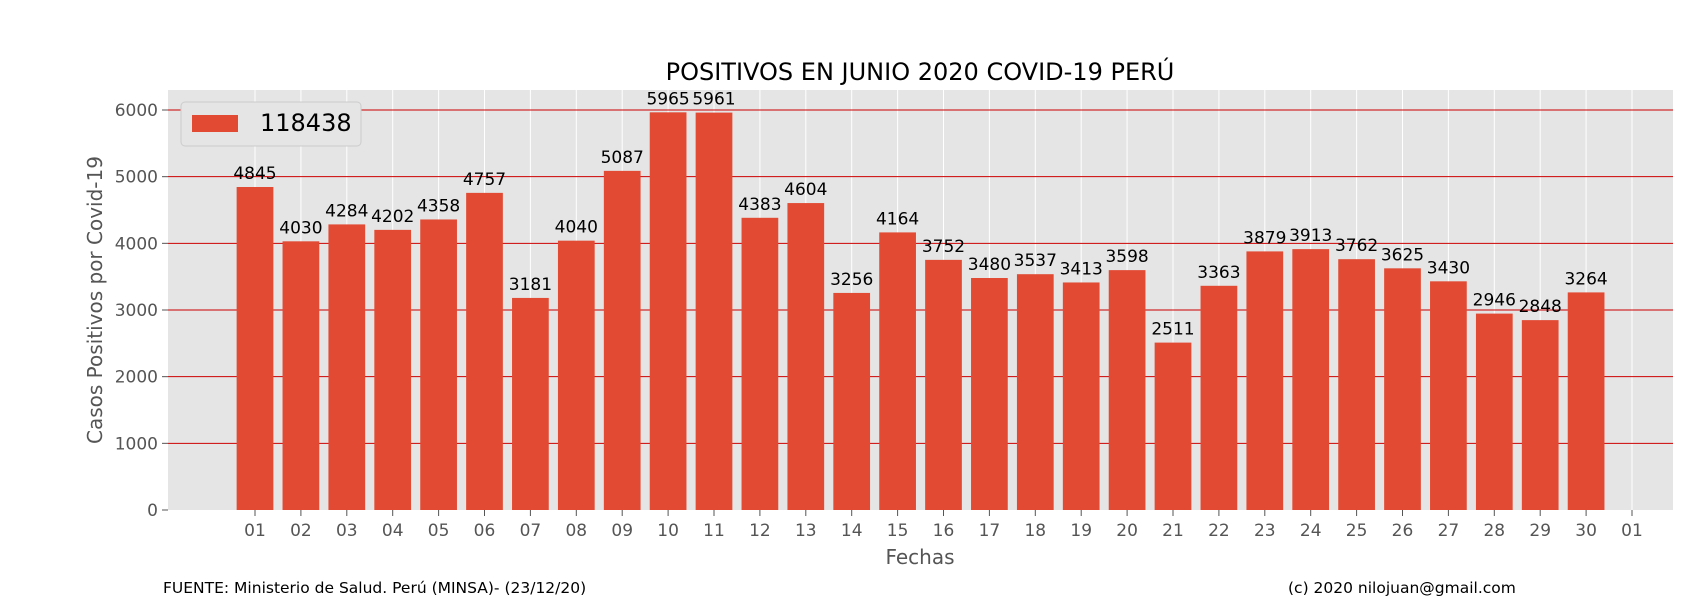 The height and width of the screenshot is (600, 1687). I want to click on data-label-21: 2511, so click(1172, 330).